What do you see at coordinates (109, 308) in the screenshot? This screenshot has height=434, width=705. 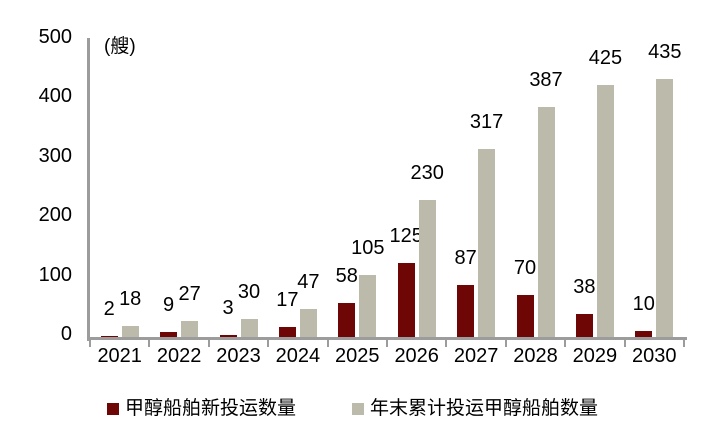 I see `bar-value-label: 2` at bounding box center [109, 308].